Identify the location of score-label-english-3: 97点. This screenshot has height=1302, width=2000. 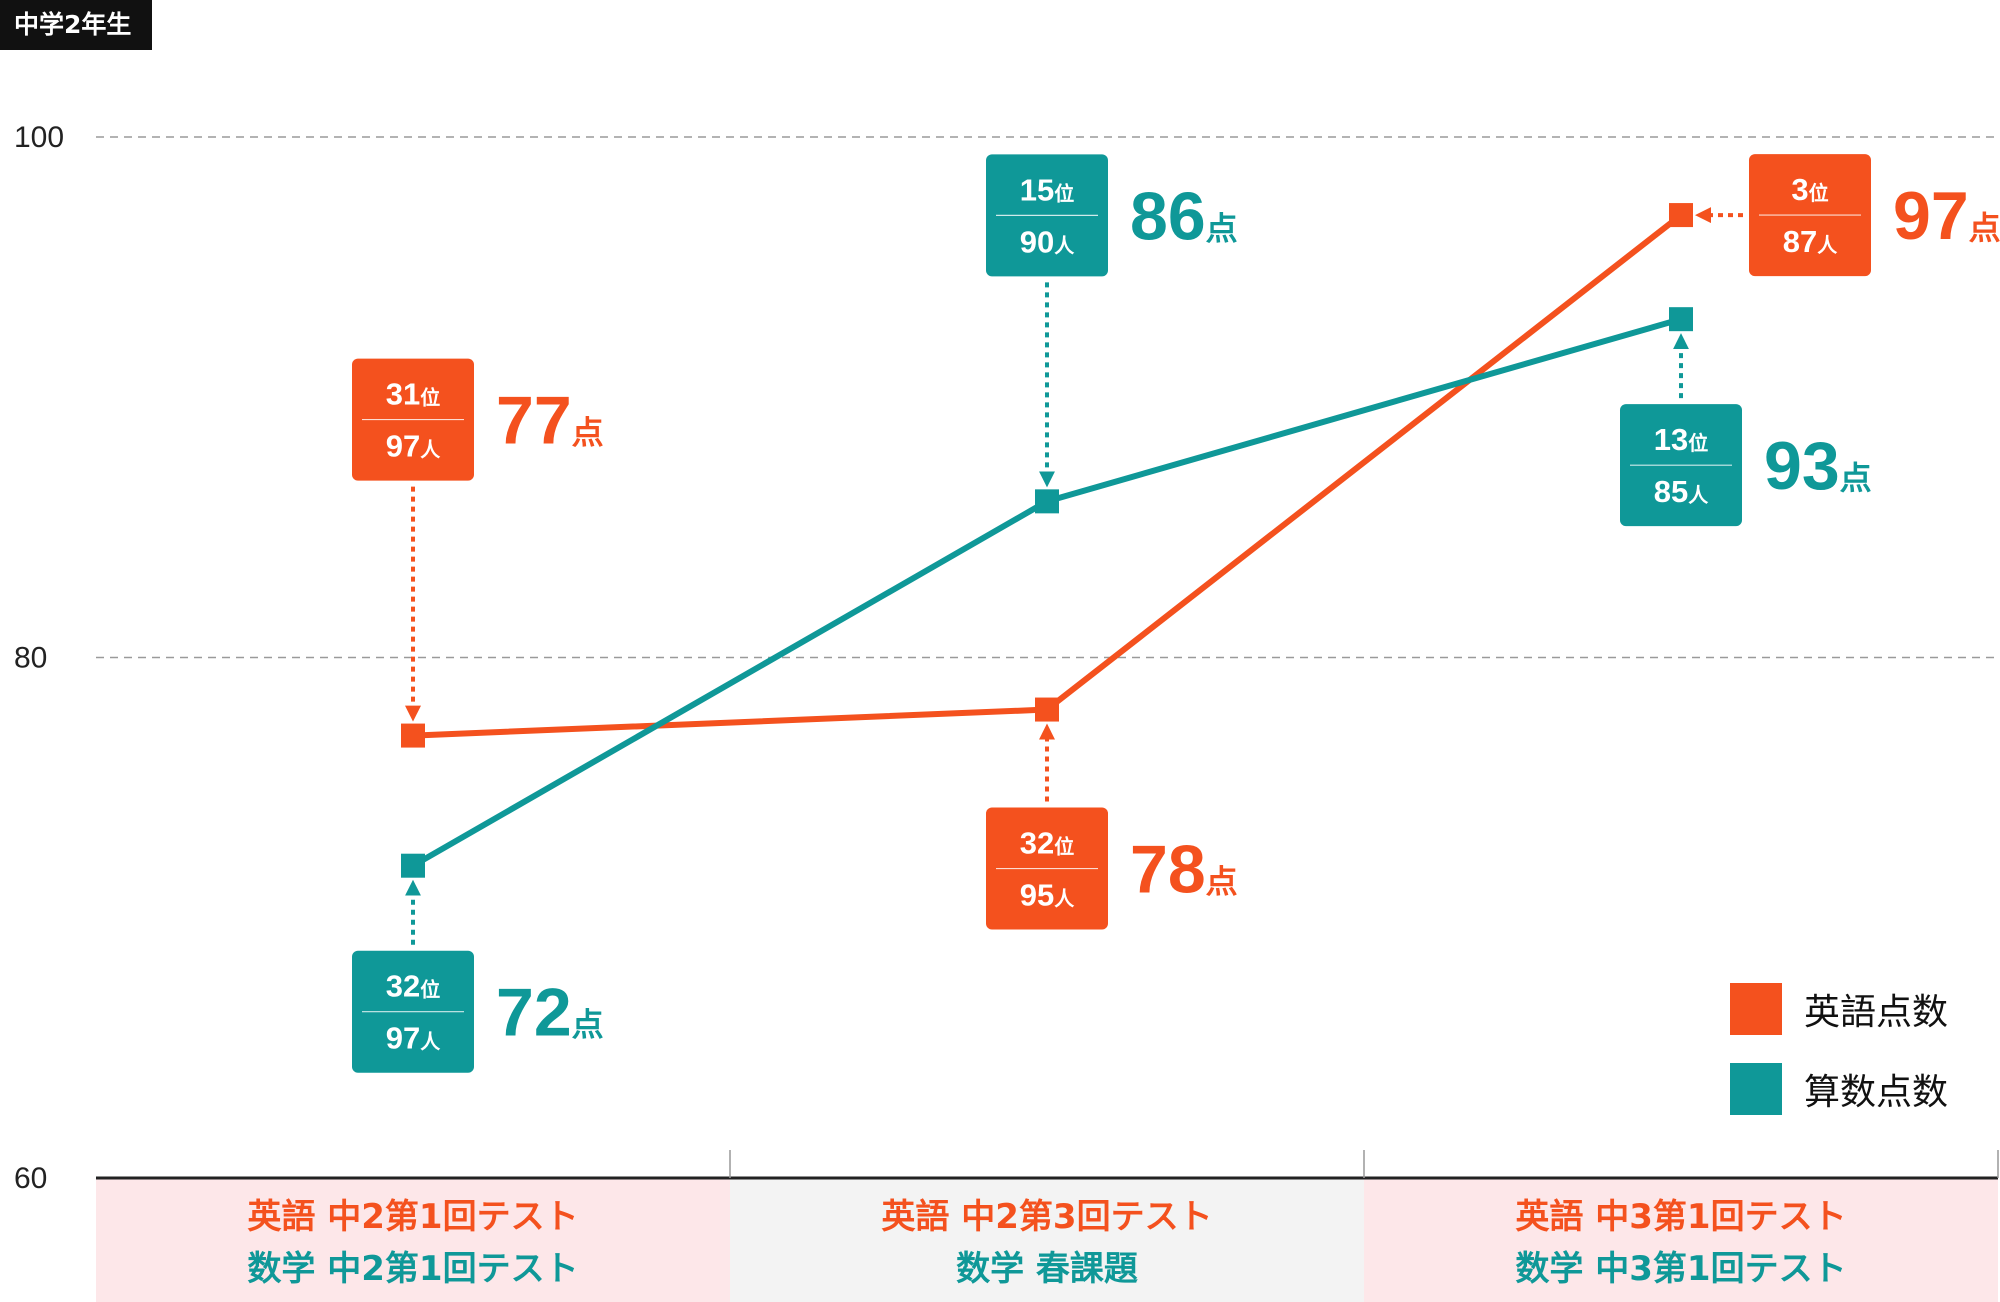
(1946, 216).